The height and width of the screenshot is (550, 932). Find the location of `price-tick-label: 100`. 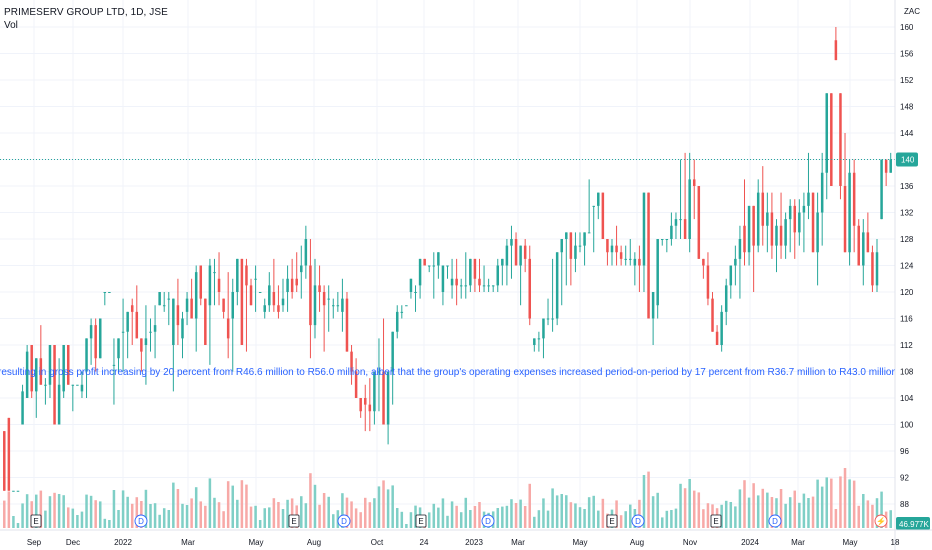

price-tick-label: 100 is located at coordinates (907, 425).